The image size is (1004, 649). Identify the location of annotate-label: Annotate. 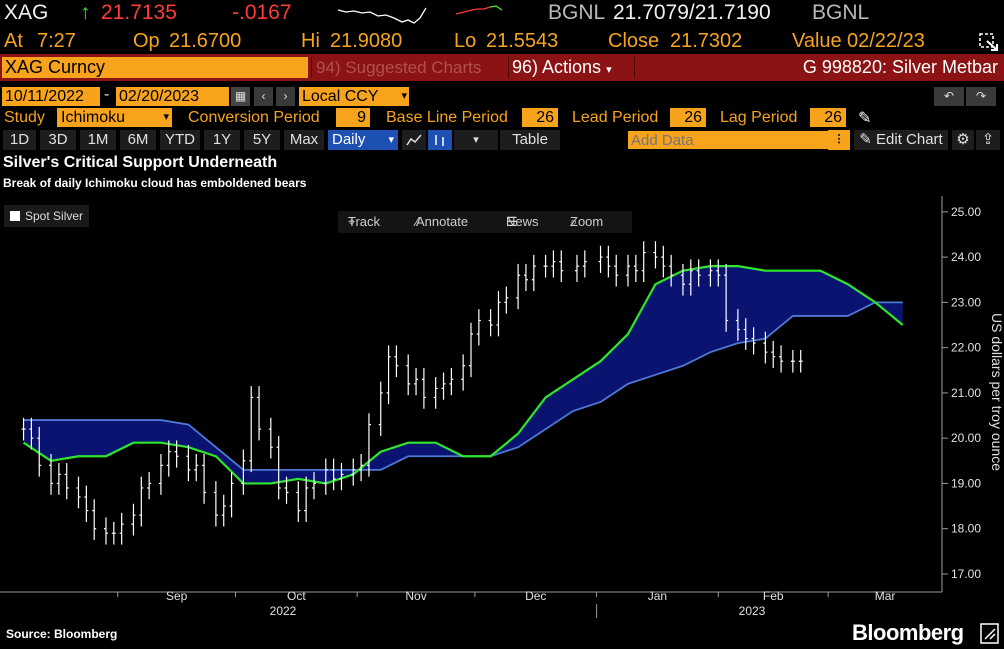
(442, 221).